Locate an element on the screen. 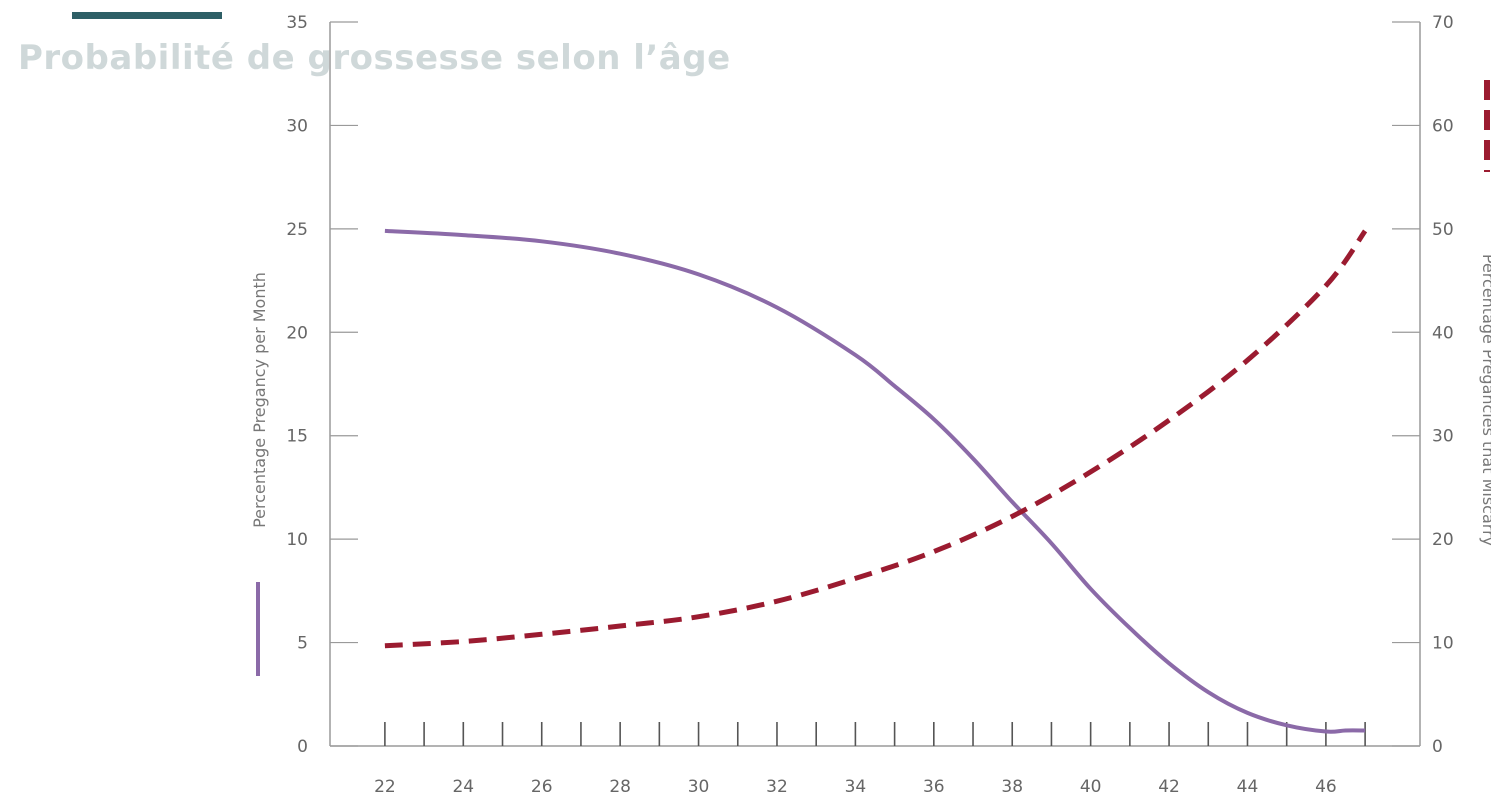 Image resolution: width=1491 pixels, height=798 pixels. x-tick-label: 46 is located at coordinates (1326, 787).